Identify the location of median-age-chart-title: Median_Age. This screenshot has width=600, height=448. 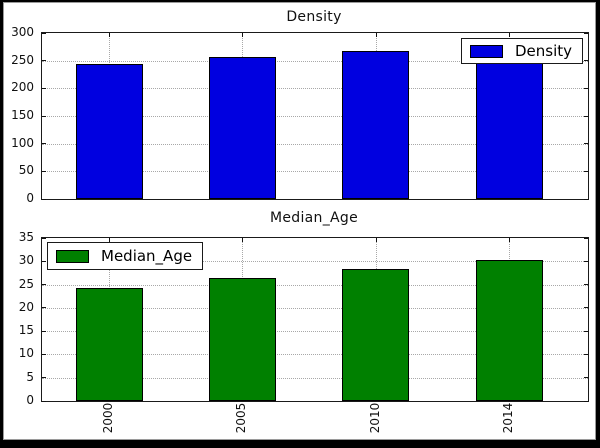
(314, 218).